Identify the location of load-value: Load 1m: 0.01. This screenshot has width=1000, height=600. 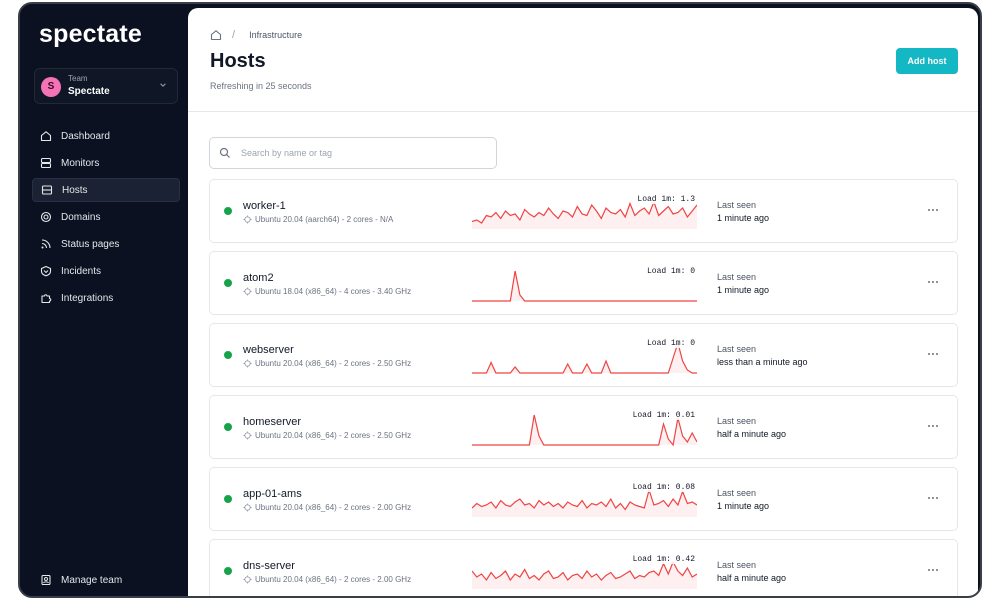
(663, 415).